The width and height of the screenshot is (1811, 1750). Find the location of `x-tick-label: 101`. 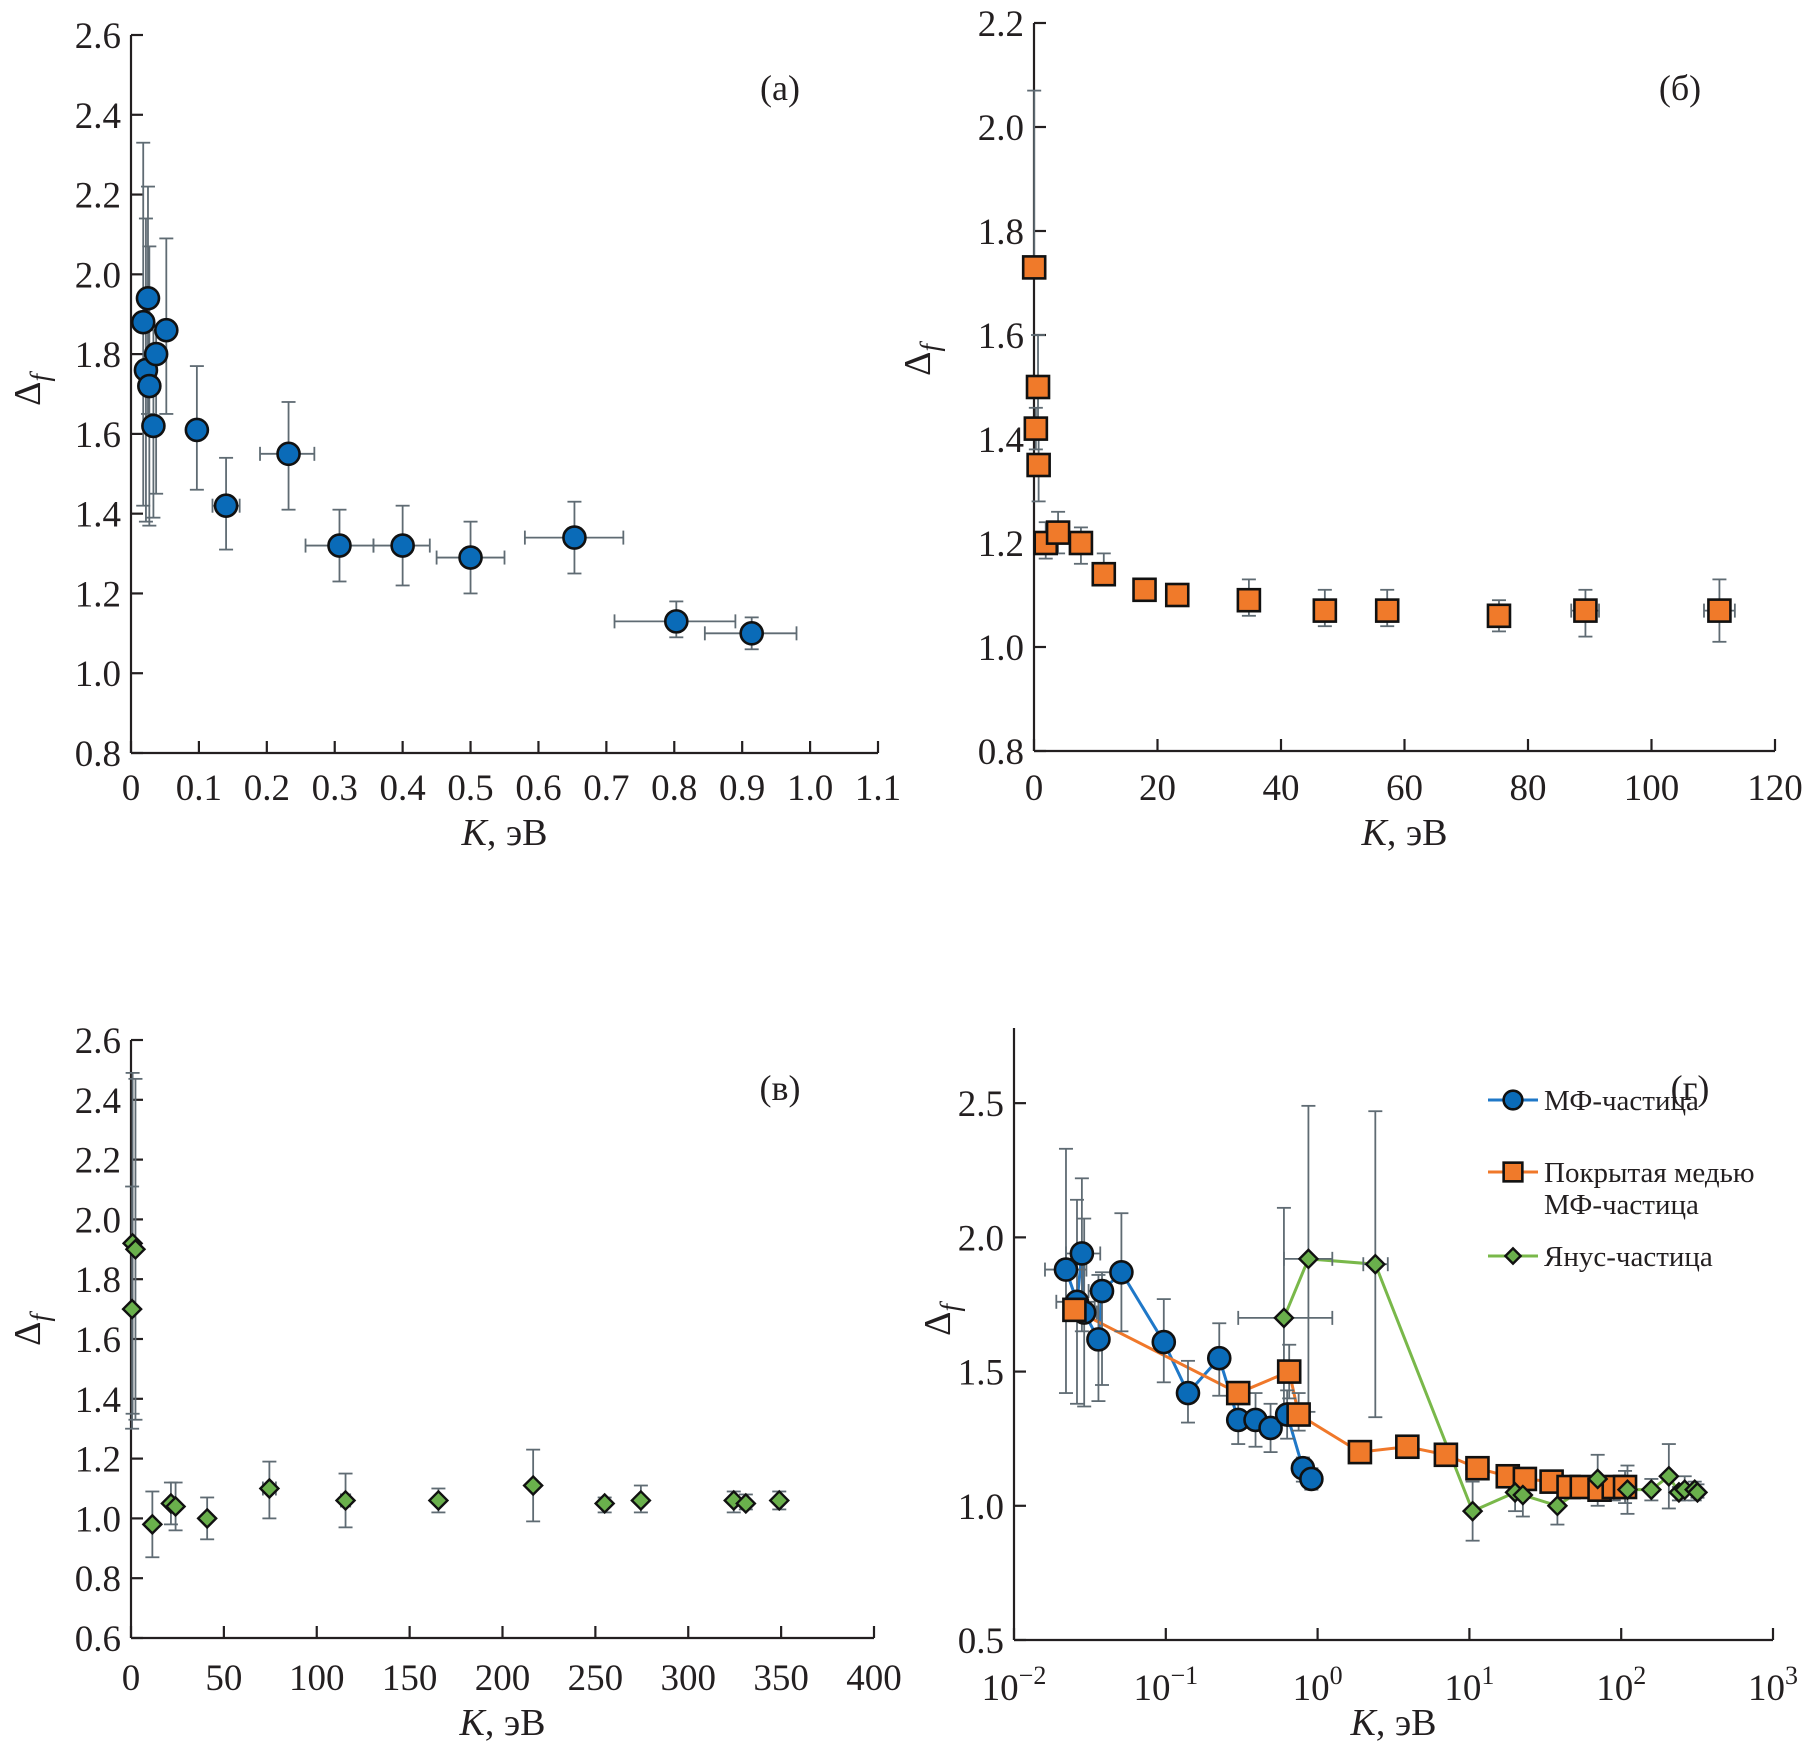

x-tick-label: 101 is located at coordinates (1469, 1685).